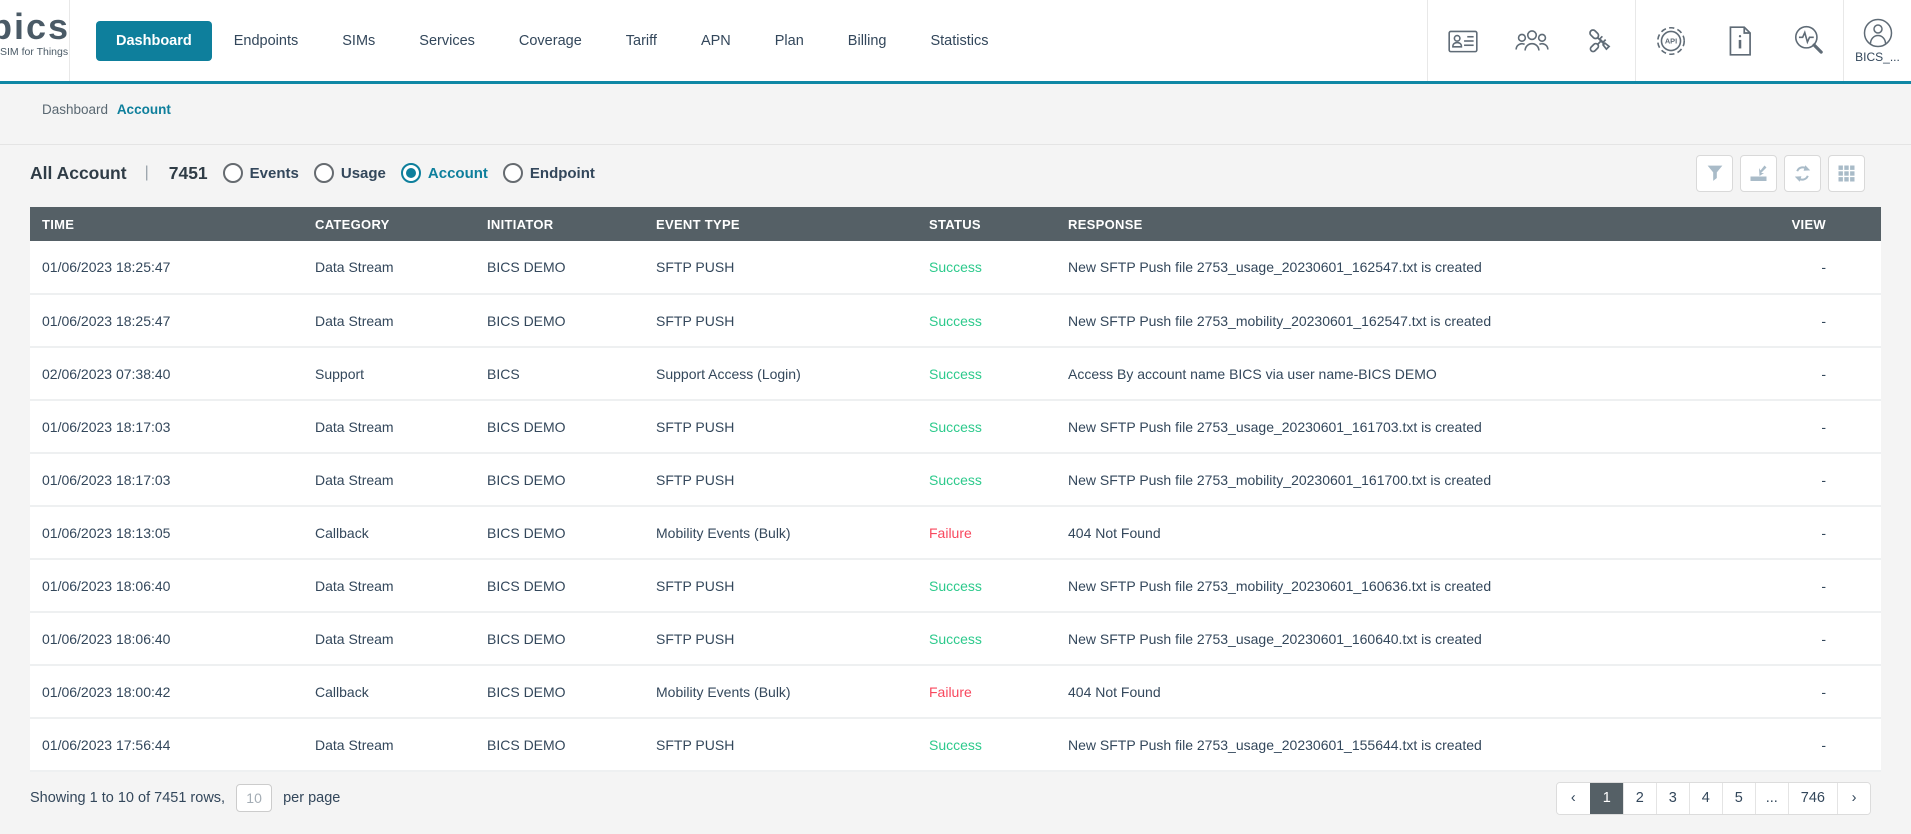 Image resolution: width=1911 pixels, height=834 pixels. What do you see at coordinates (1670, 40) in the screenshot?
I see `api-gear-icon: API` at bounding box center [1670, 40].